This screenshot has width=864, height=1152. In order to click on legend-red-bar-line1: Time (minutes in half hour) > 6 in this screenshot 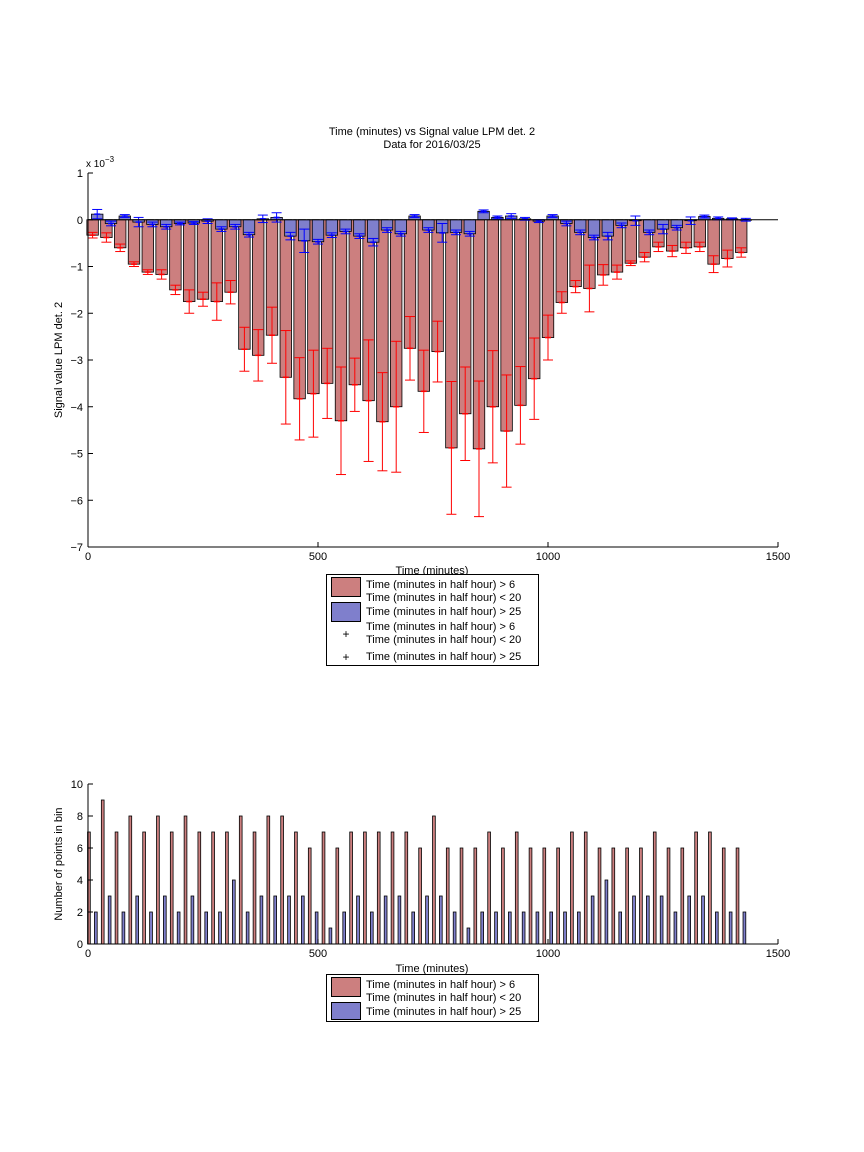, I will do `click(440, 585)`.